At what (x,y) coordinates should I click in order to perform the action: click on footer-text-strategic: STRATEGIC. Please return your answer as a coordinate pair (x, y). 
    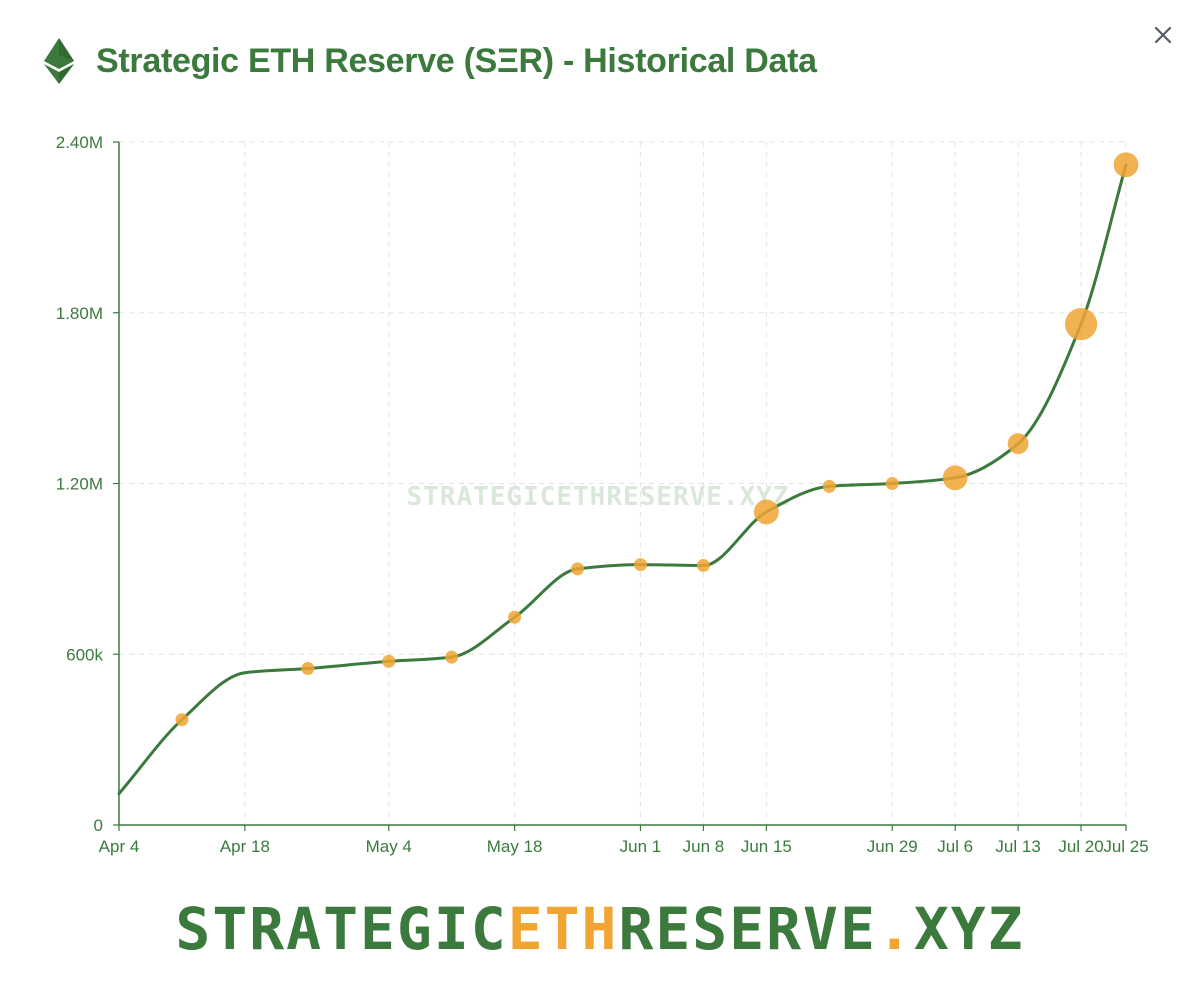
    Looking at the image, I should click on (341, 929).